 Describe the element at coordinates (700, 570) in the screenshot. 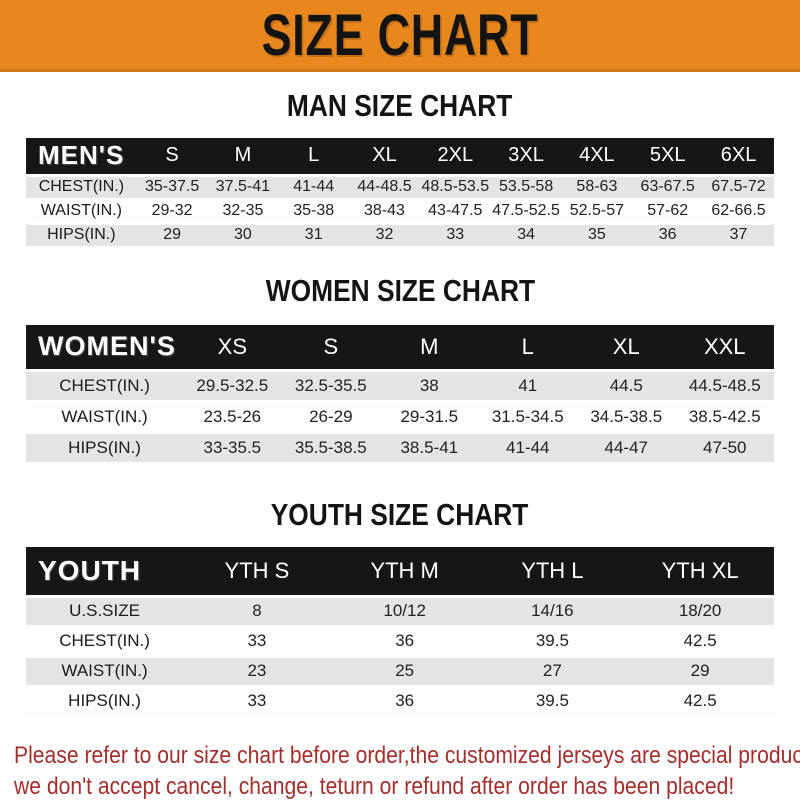

I see `column-header: YTH XL` at that location.